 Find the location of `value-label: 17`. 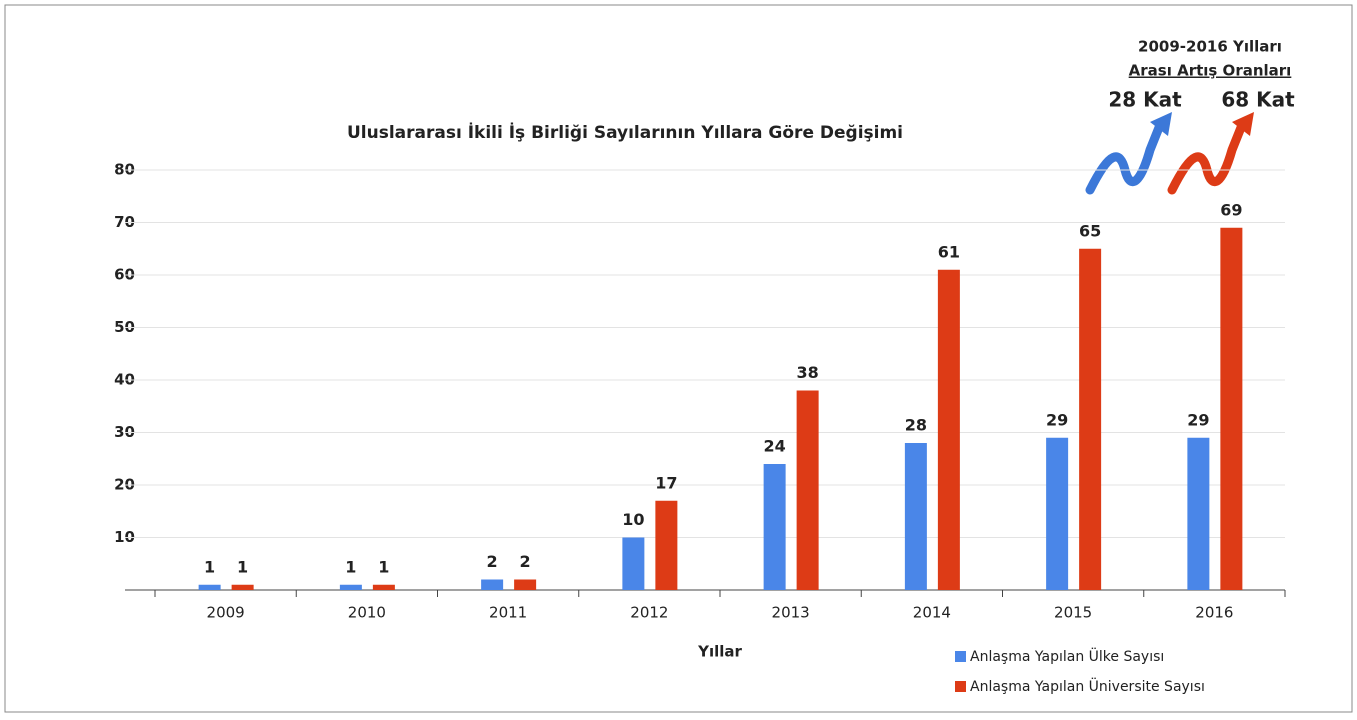

value-label: 17 is located at coordinates (666, 482).